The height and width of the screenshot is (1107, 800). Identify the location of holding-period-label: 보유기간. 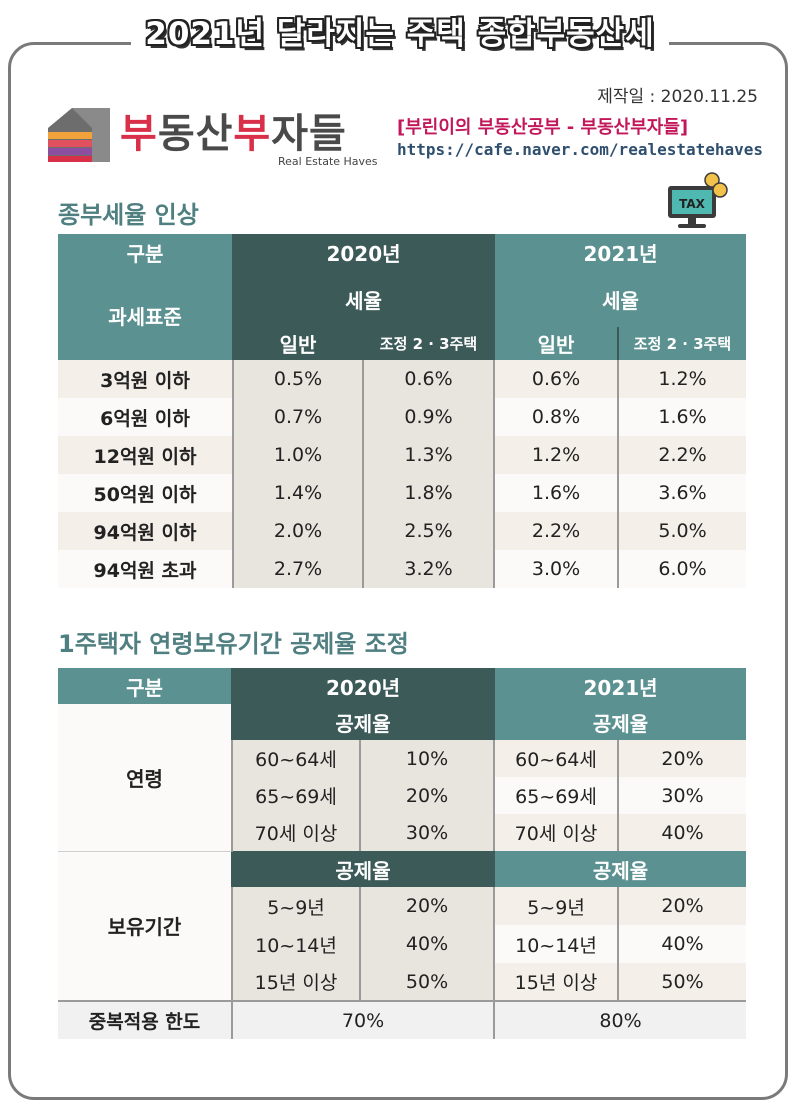
(145, 925).